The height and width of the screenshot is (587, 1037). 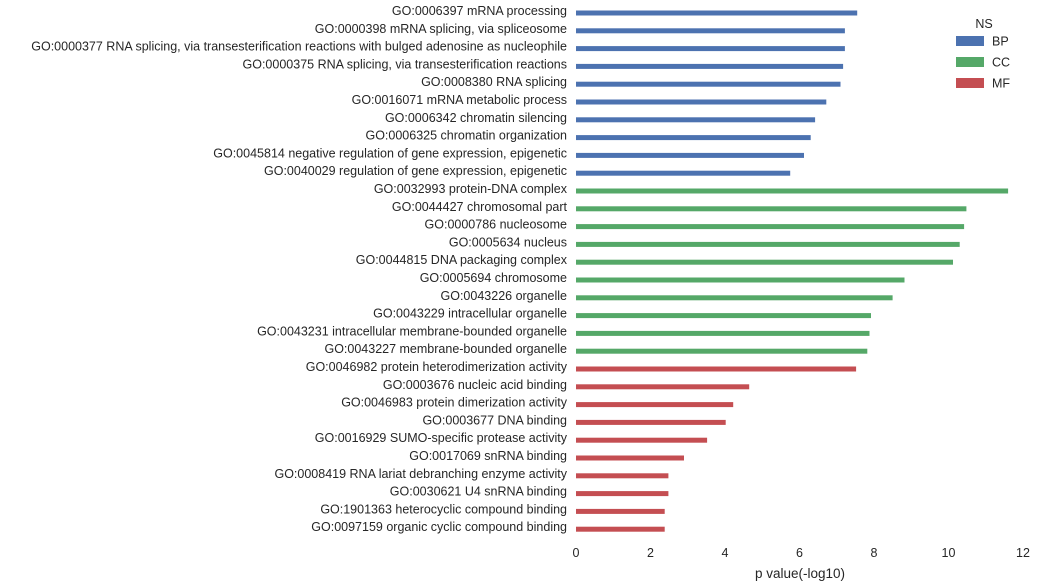 I want to click on category-label: GO:0017069 snRNA binding, so click(x=488, y=456).